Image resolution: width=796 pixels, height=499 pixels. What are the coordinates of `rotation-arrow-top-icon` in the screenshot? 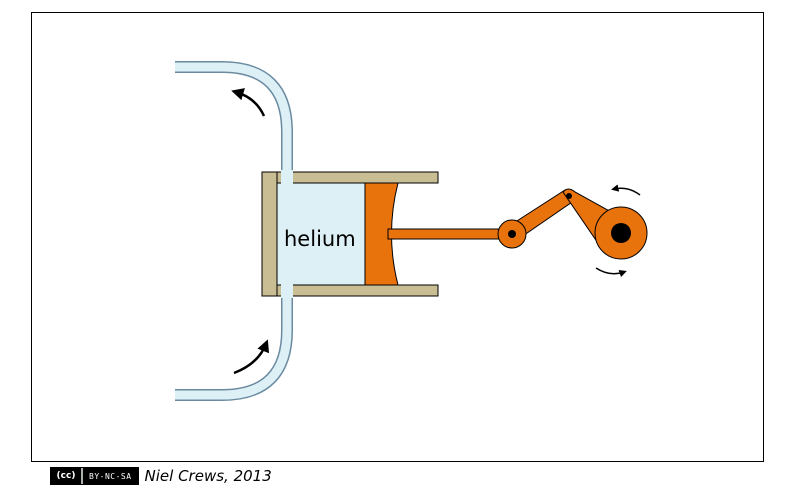 It's located at (626, 190).